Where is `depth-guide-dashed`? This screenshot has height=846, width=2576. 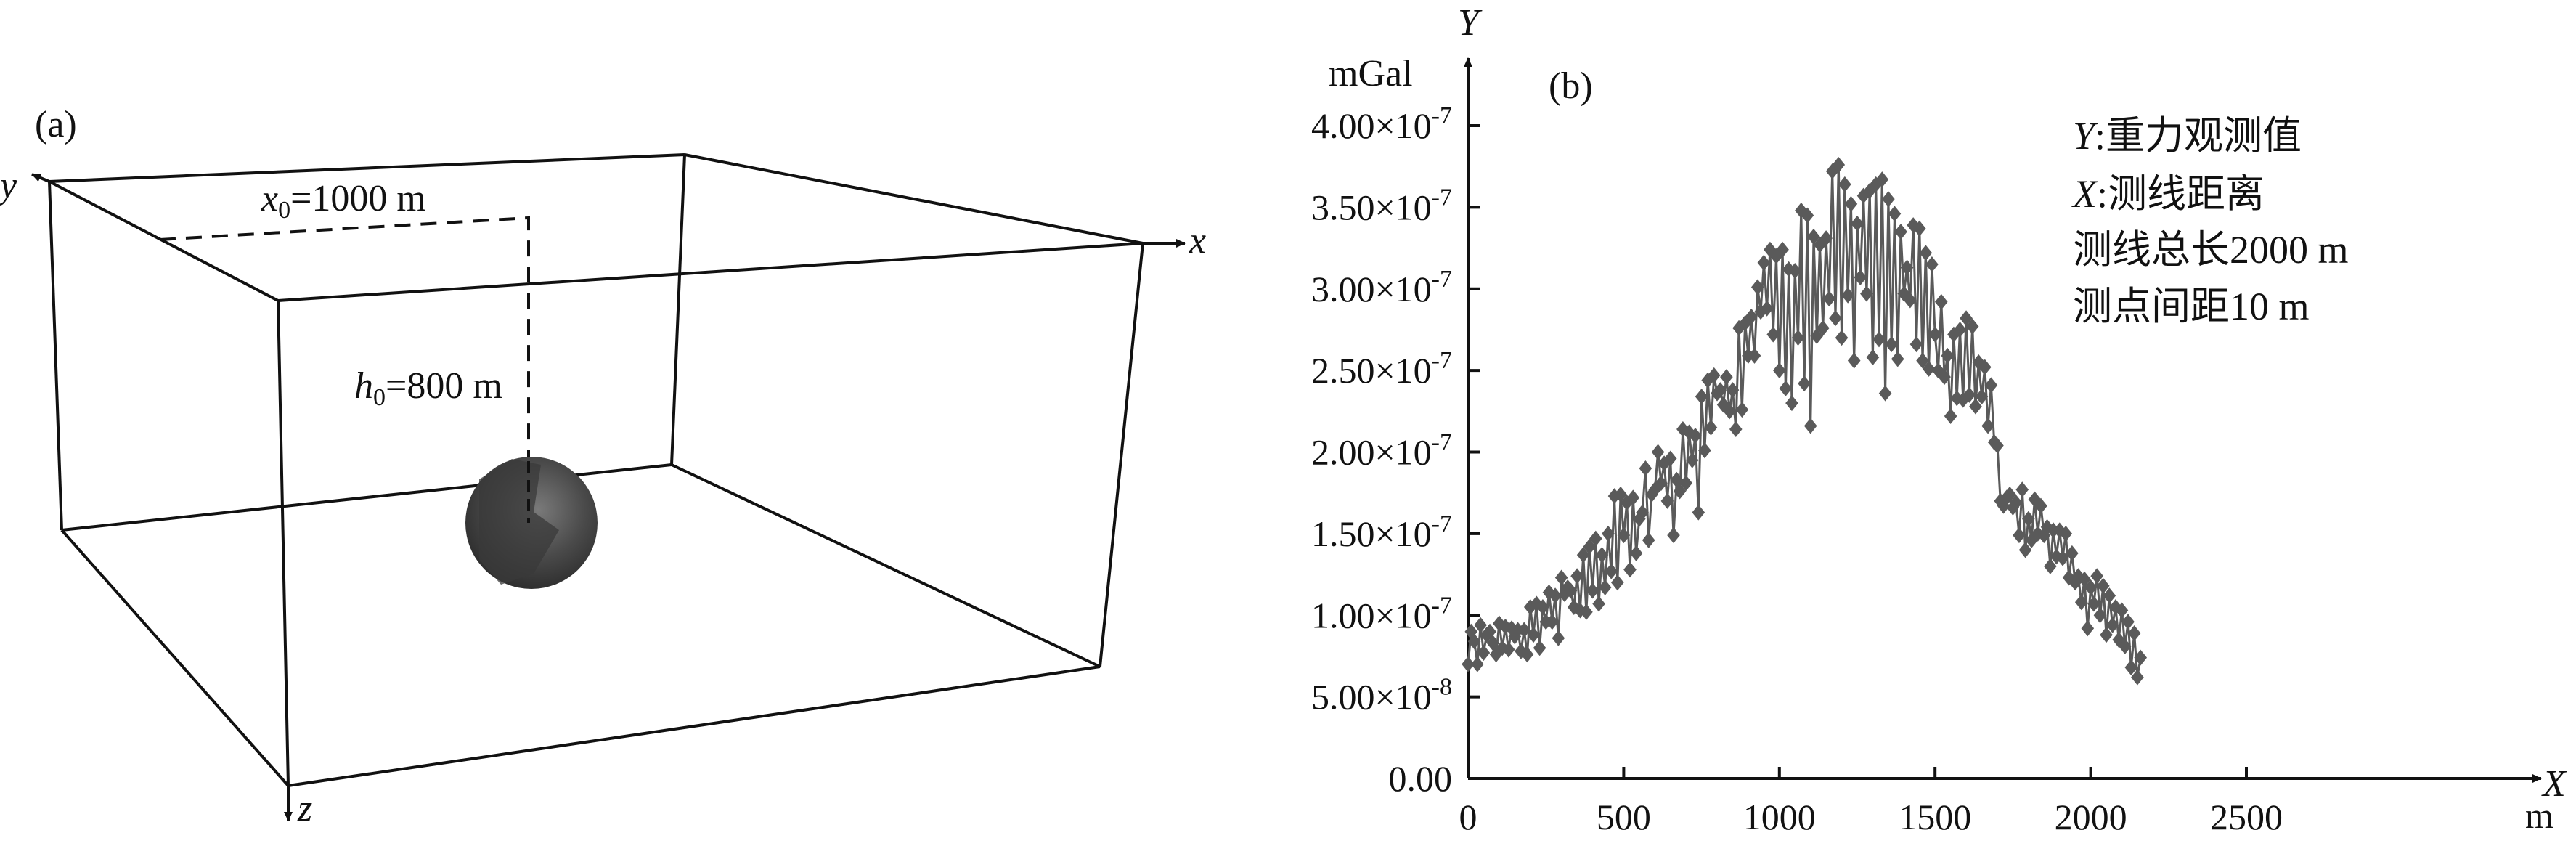 depth-guide-dashed is located at coordinates (344, 338).